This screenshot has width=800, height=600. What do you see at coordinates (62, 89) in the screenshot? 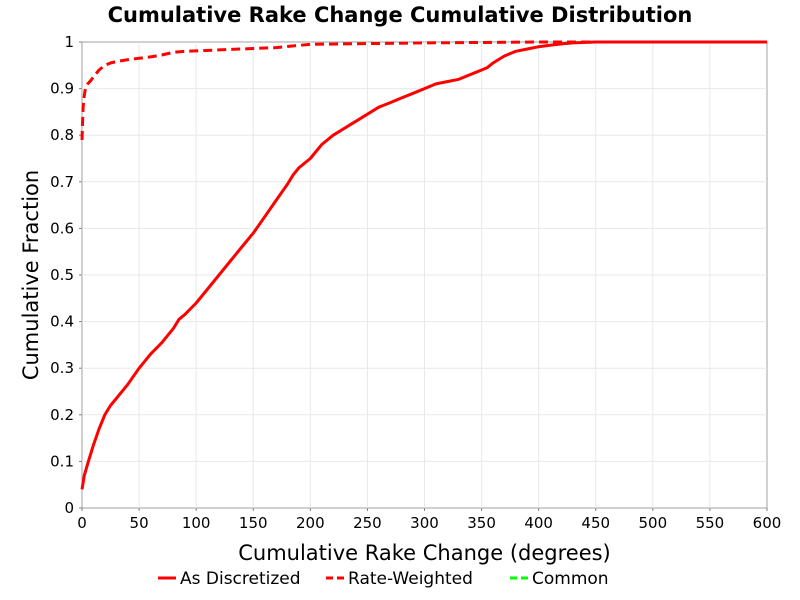
I see `y-tick-label: 0.9` at bounding box center [62, 89].